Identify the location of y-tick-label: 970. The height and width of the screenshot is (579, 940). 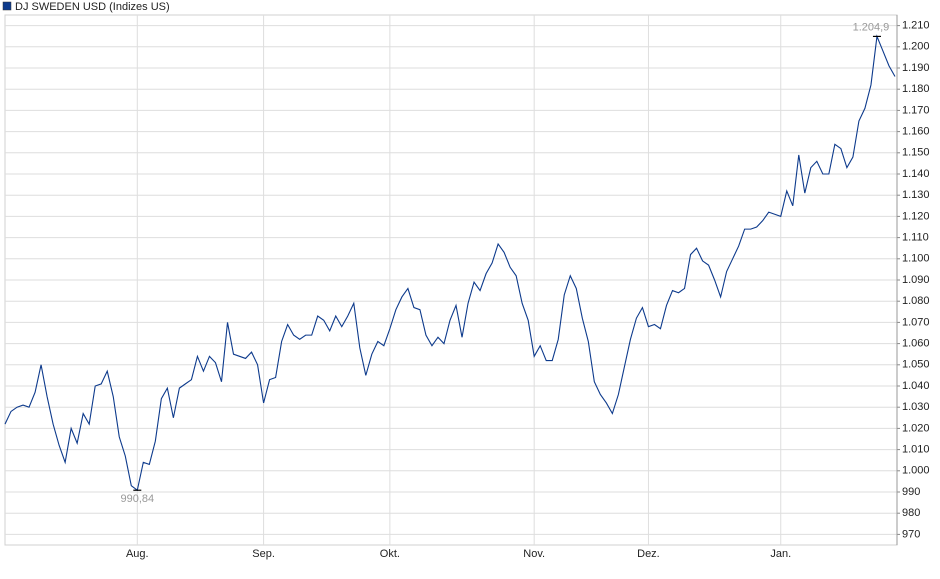
(911, 534).